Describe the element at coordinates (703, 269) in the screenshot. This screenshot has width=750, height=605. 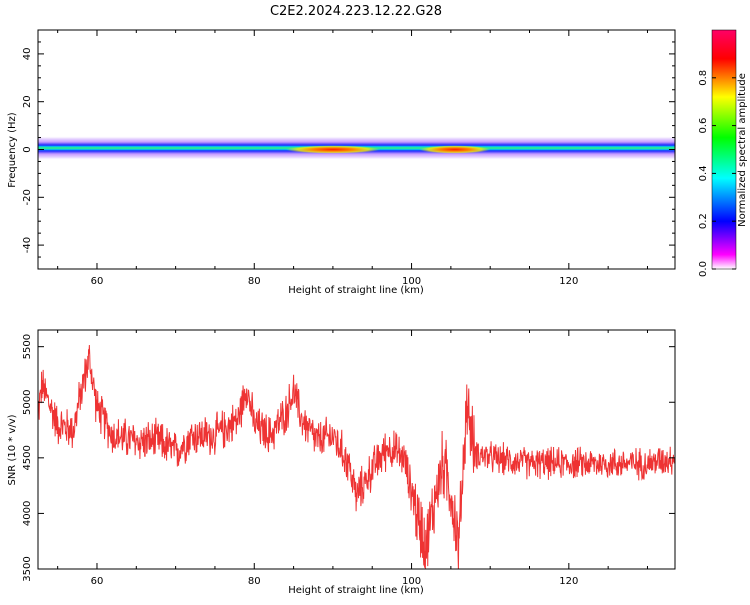
I see `colorbar-tick-label: 0.0` at that location.